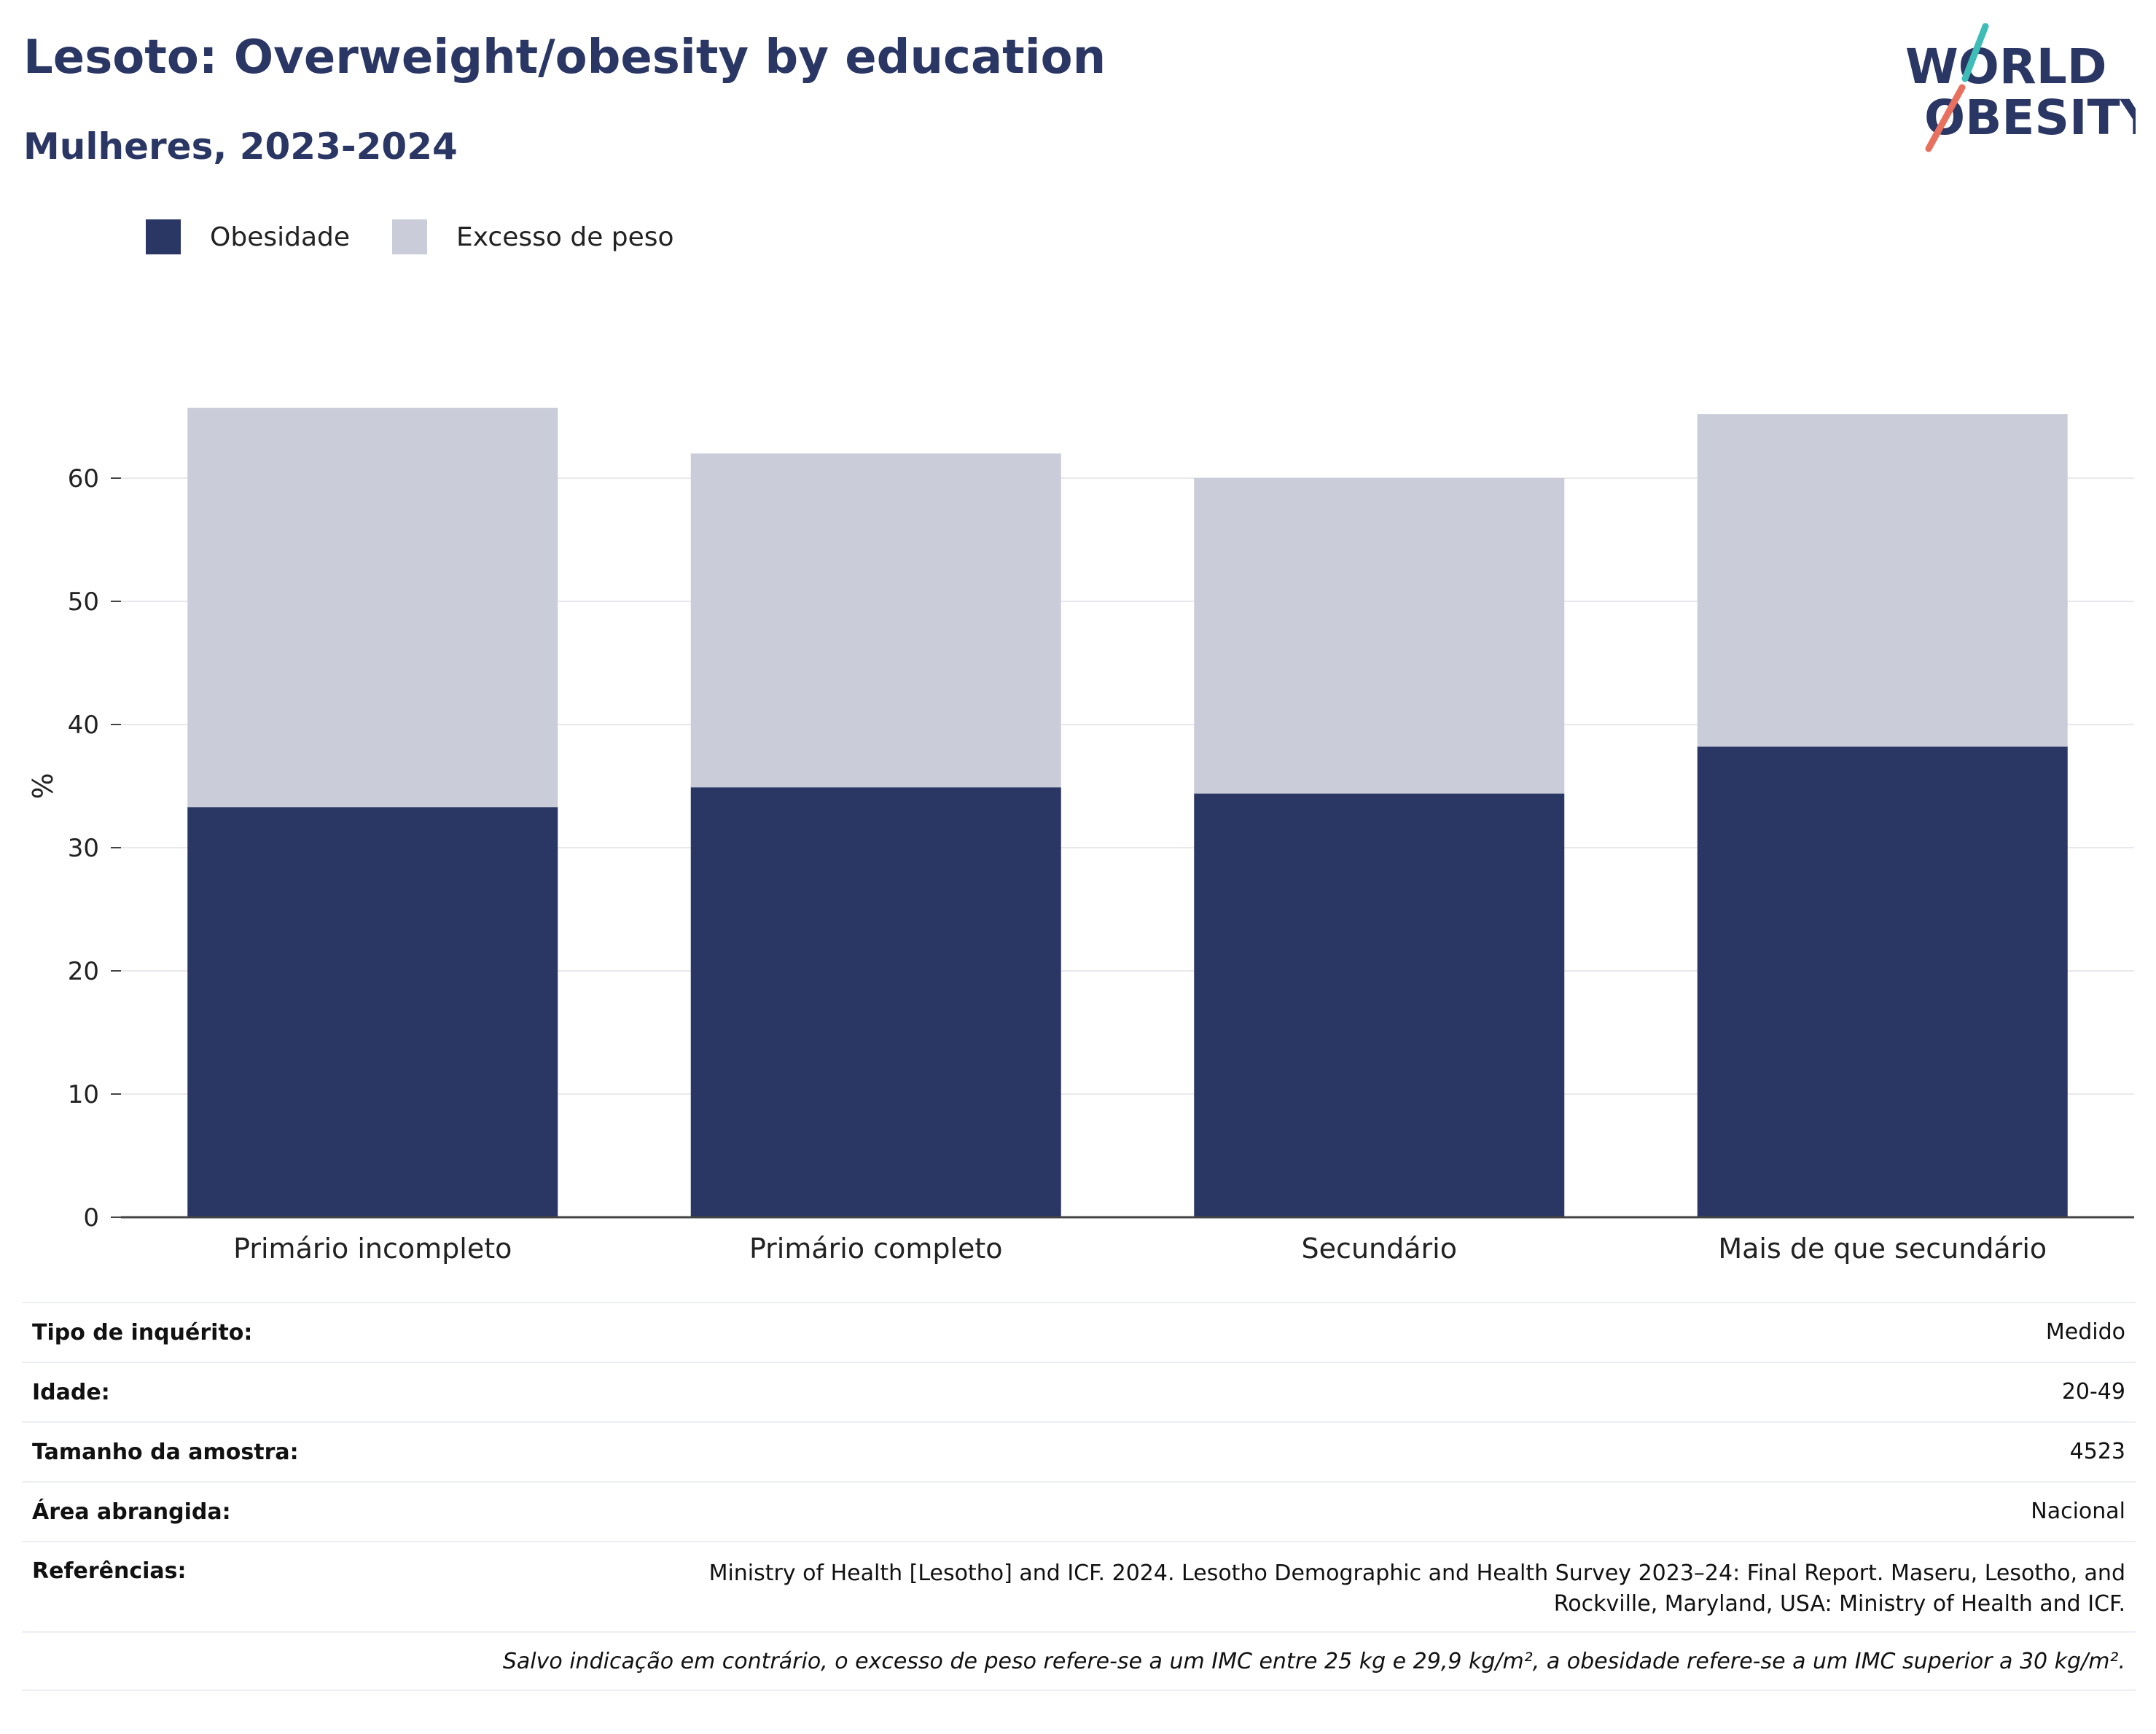 The height and width of the screenshot is (1734, 2156). What do you see at coordinates (1079, 1391) in the screenshot?
I see `info-row-age: Idade: 20-49` at bounding box center [1079, 1391].